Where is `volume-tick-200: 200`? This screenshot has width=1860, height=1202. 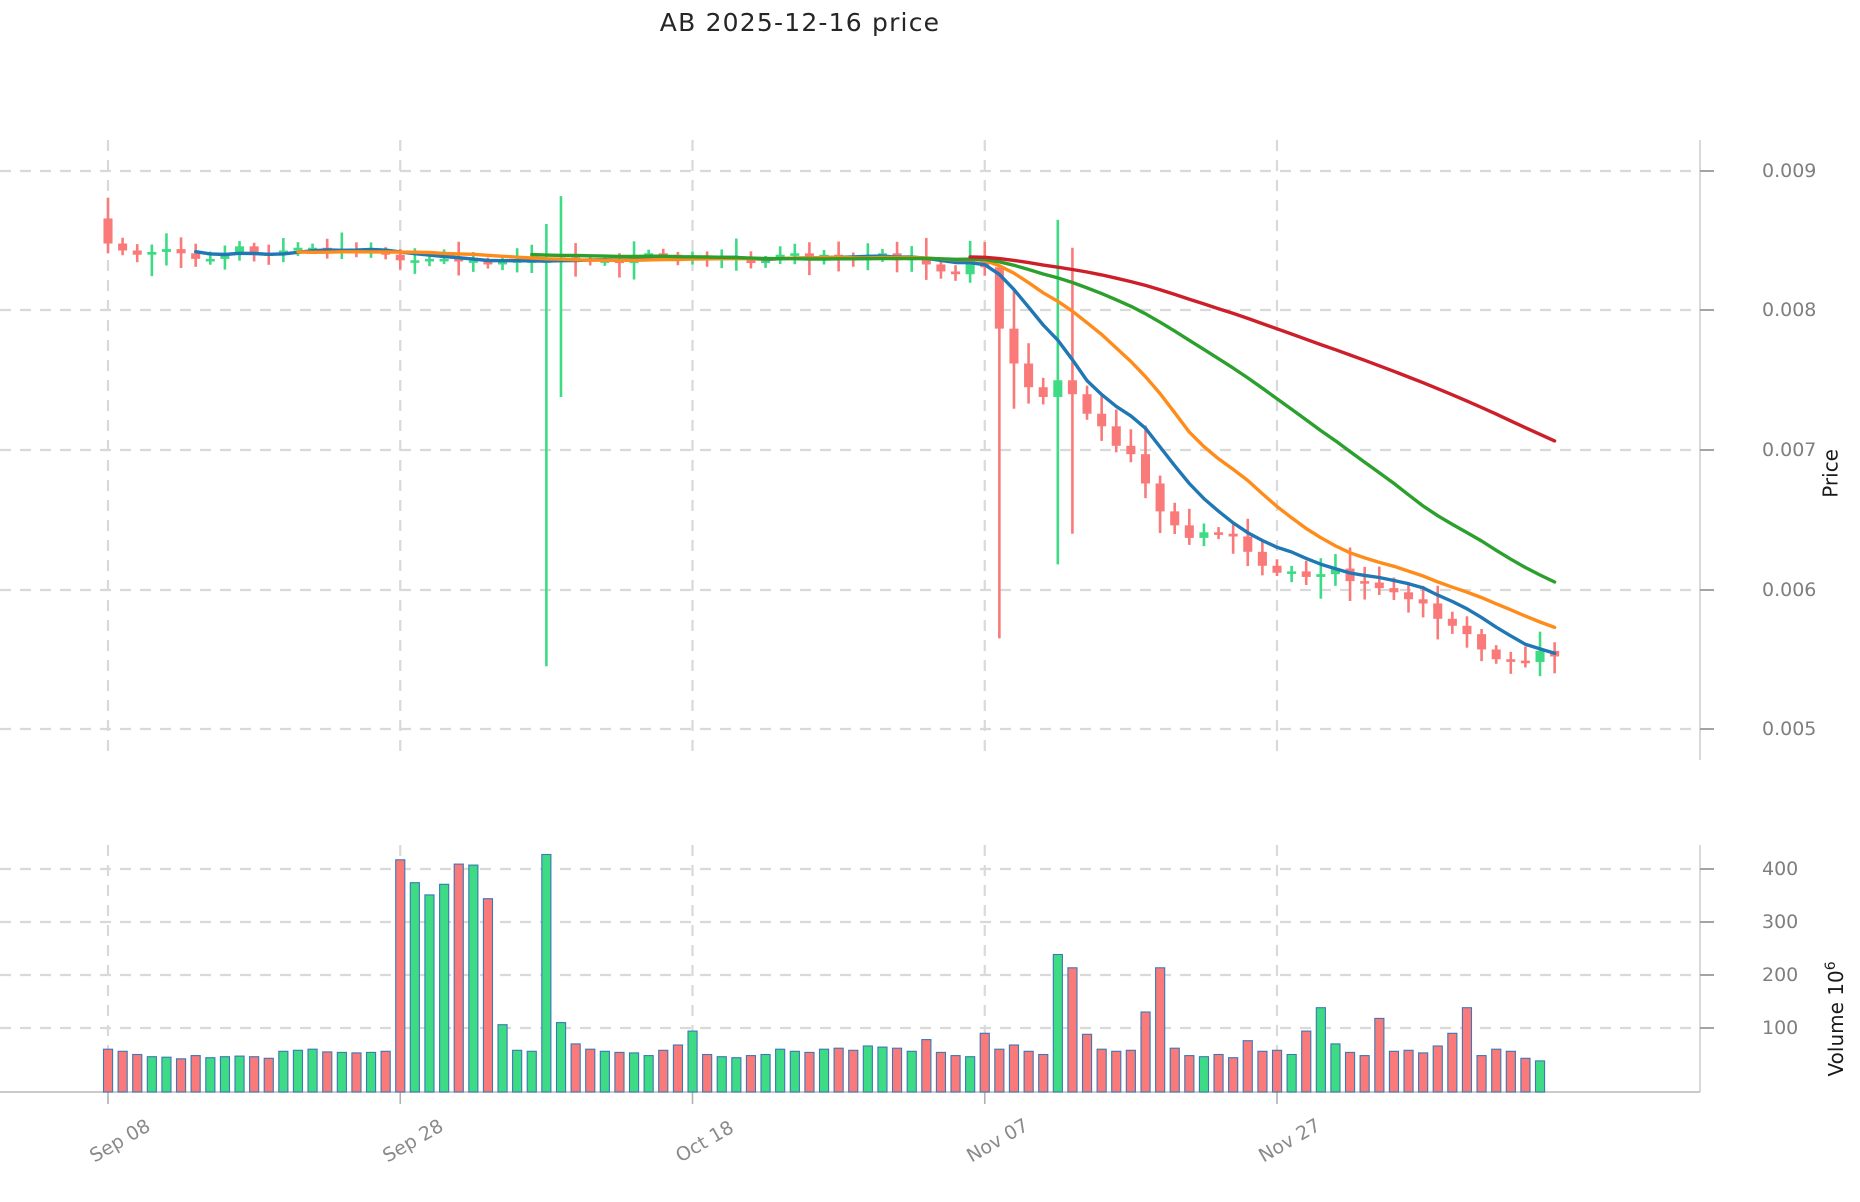 volume-tick-200: 200 is located at coordinates (1780, 975).